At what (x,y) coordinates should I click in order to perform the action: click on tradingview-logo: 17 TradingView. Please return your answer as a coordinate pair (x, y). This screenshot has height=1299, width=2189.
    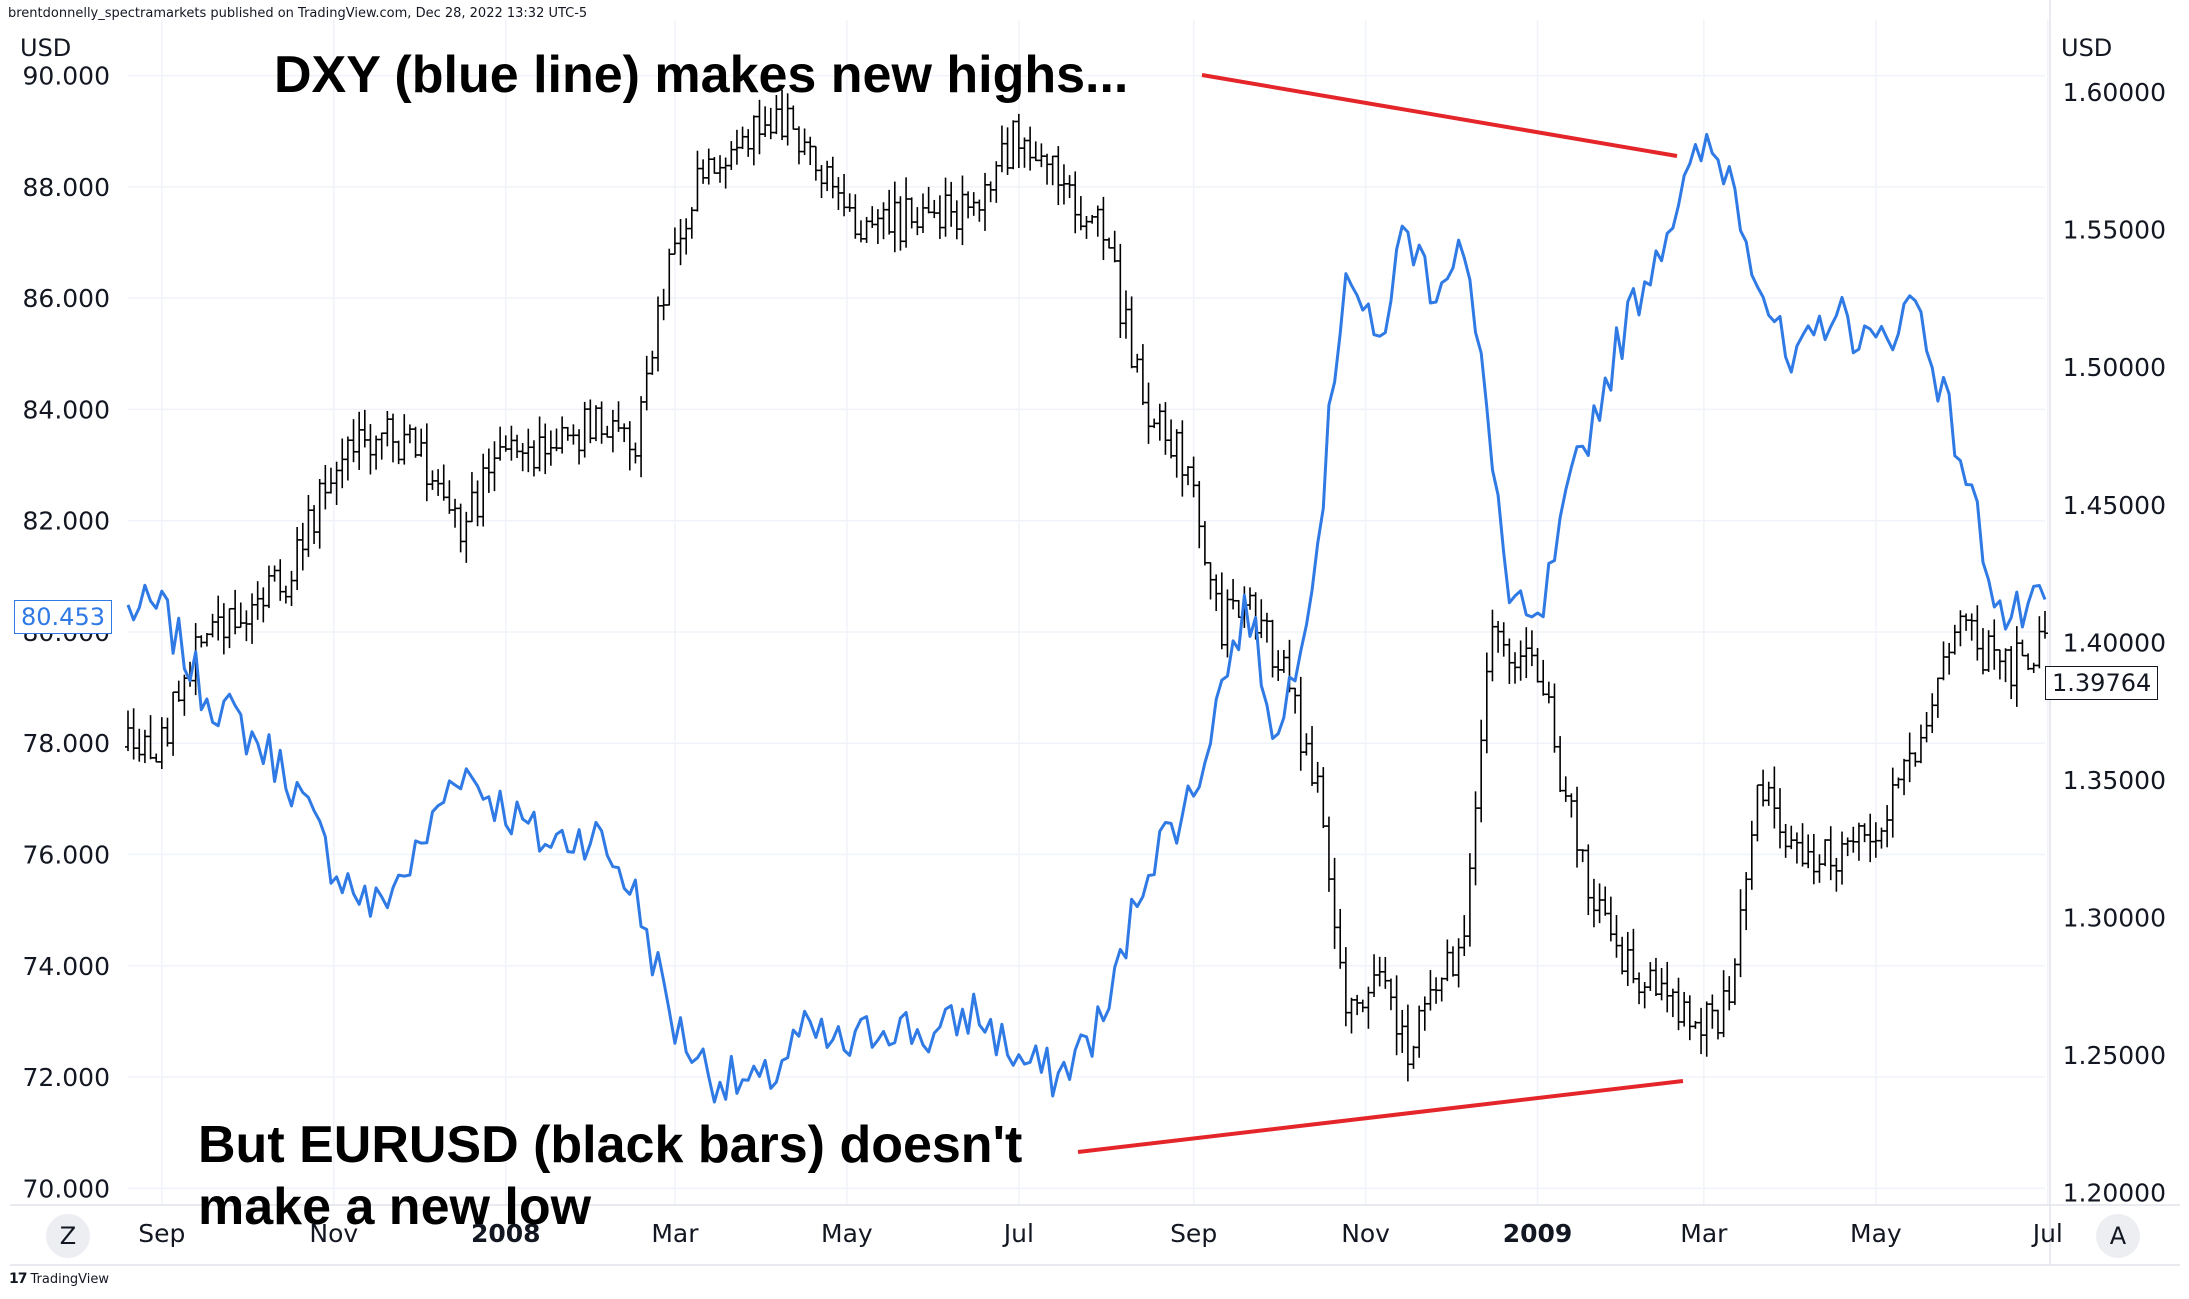
    Looking at the image, I should click on (59, 1279).